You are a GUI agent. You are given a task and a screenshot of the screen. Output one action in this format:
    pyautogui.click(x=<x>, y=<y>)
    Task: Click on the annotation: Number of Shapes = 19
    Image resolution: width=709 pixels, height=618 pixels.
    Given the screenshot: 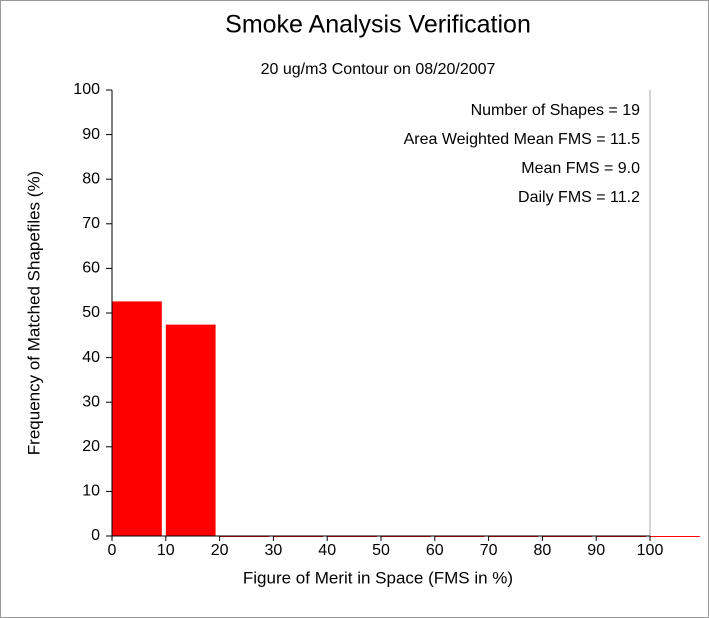 What is the action you would take?
    pyautogui.click(x=556, y=110)
    